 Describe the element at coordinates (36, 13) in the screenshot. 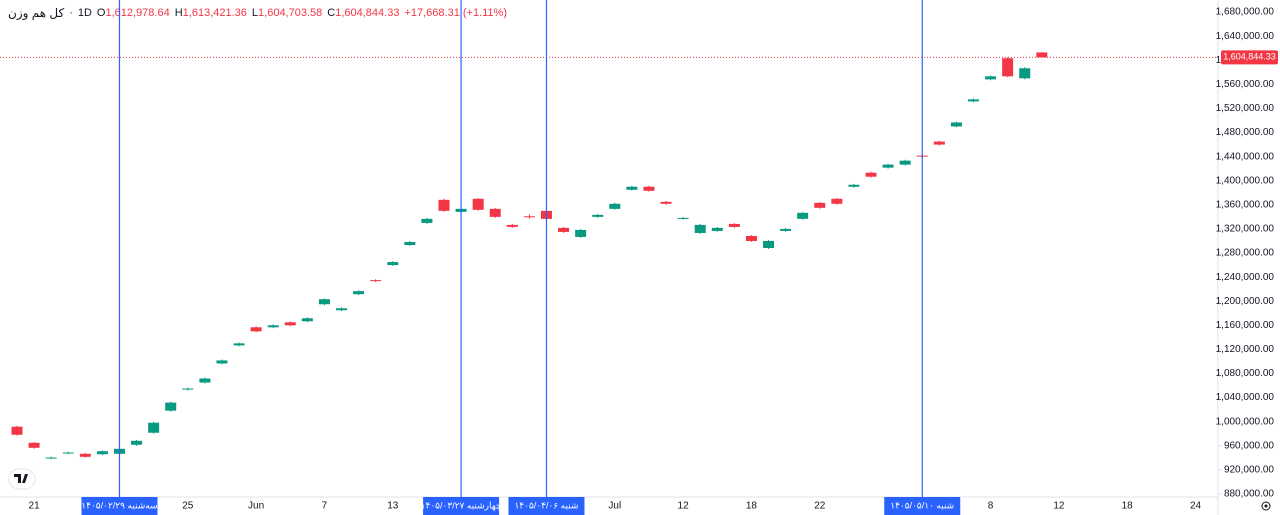

I see `symbol: کل هم وزن` at that location.